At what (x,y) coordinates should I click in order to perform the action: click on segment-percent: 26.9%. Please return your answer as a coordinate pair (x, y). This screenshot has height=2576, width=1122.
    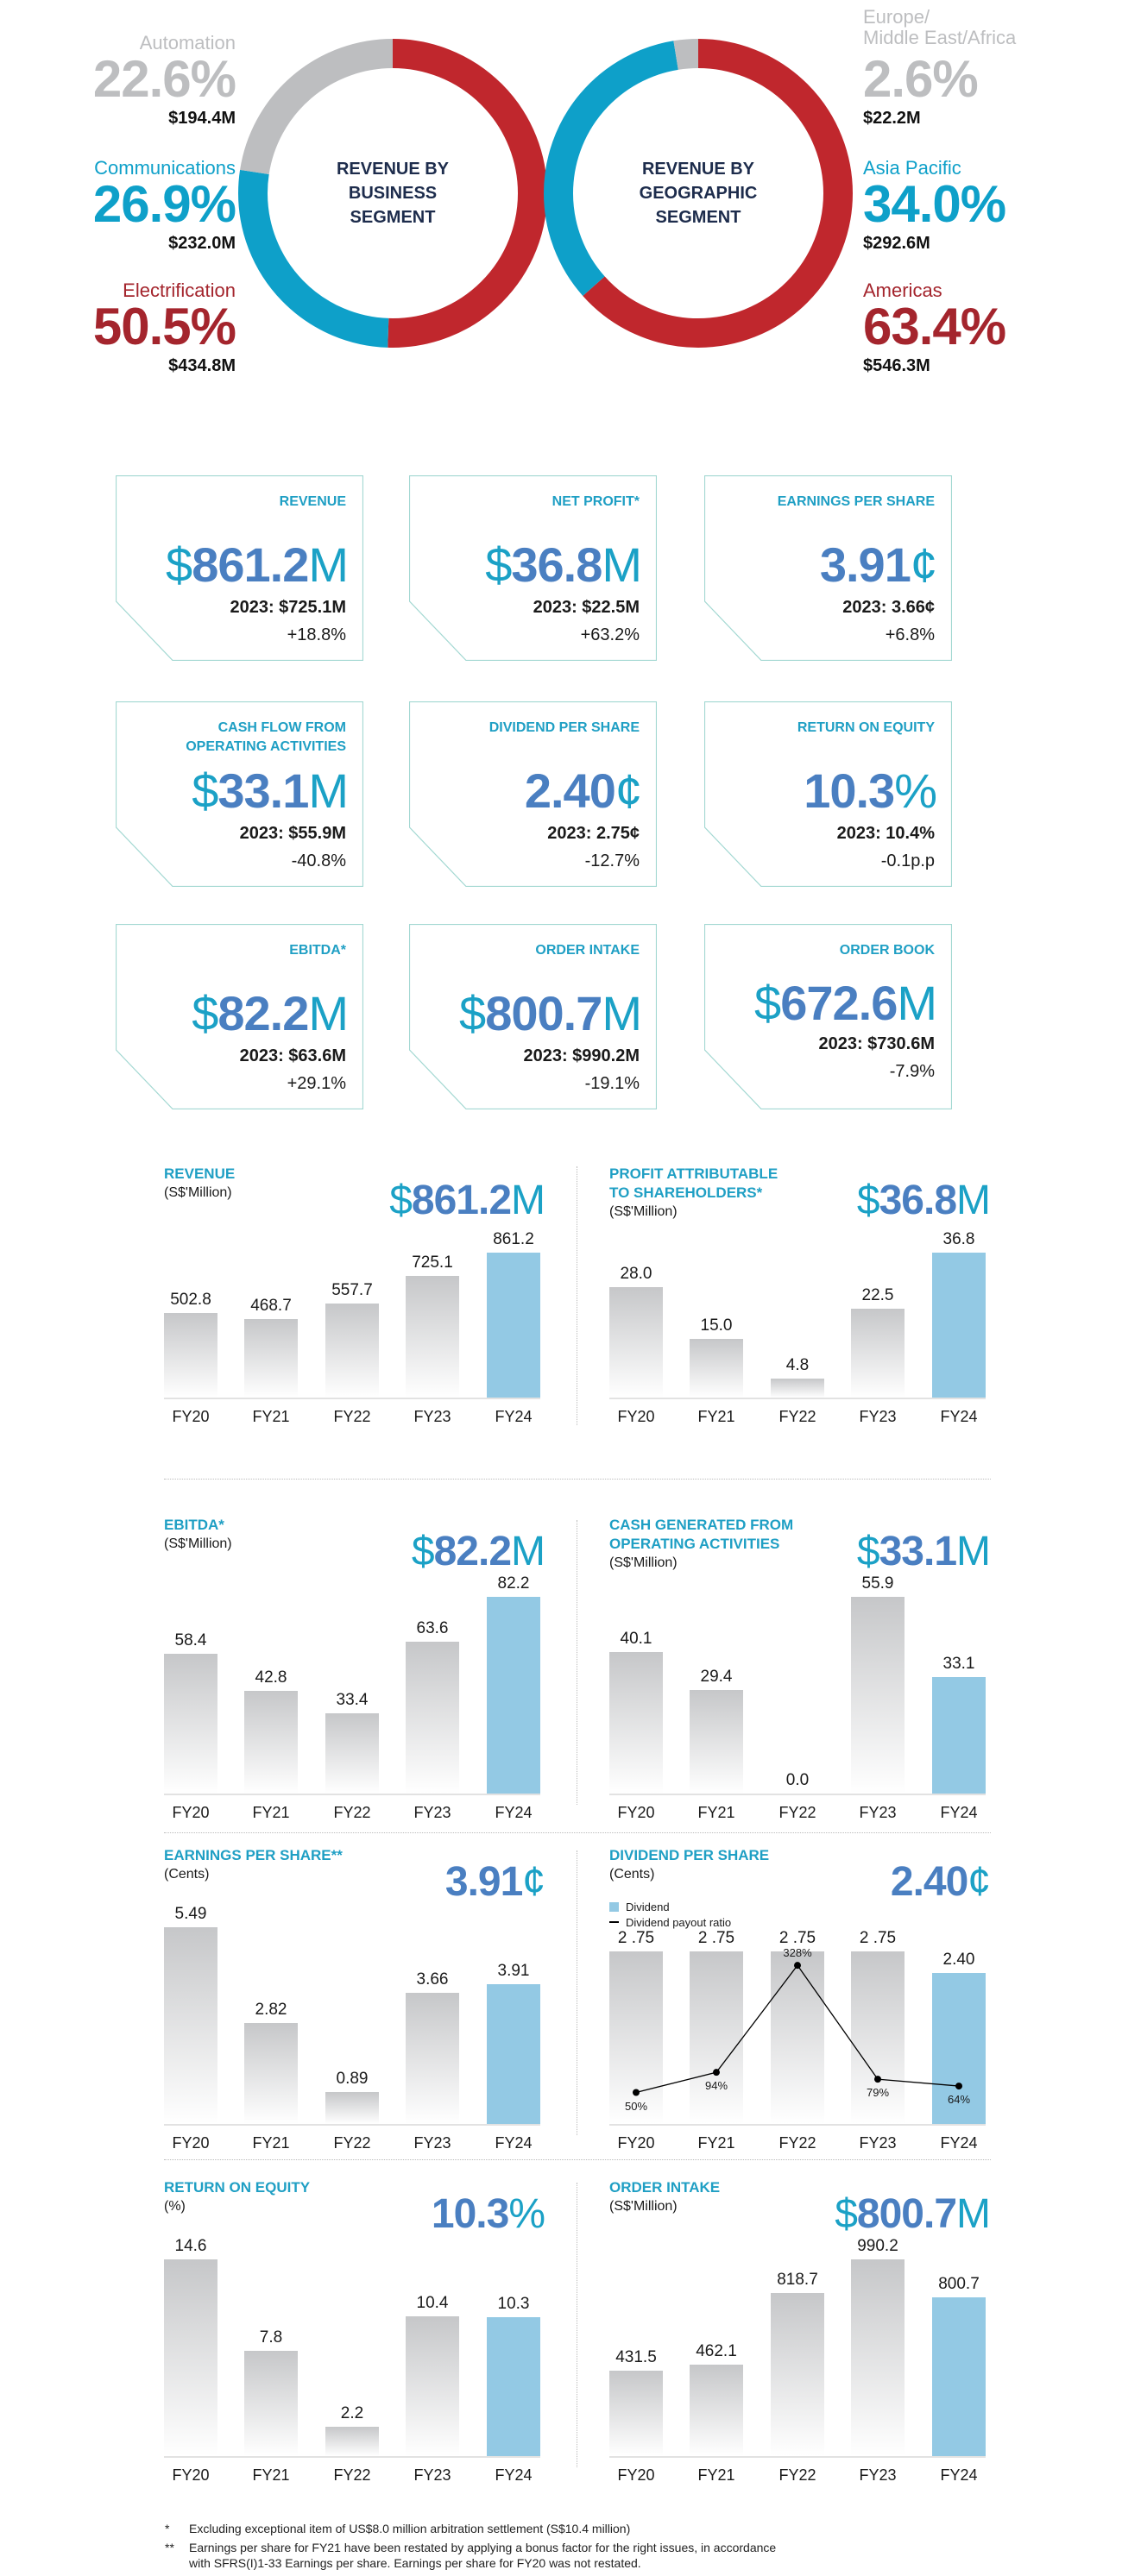
    Looking at the image, I should click on (164, 204).